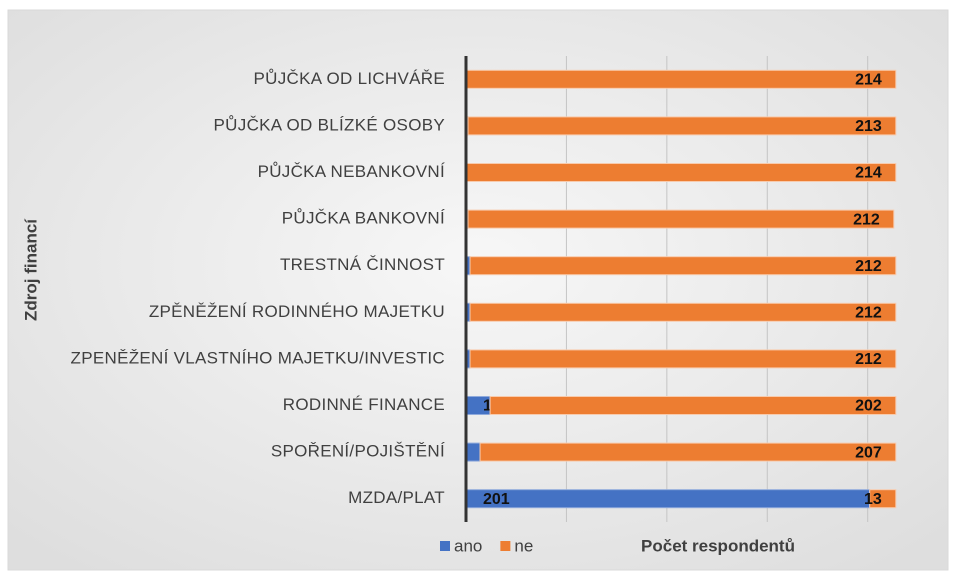 Image resolution: width=958 pixels, height=579 pixels. What do you see at coordinates (873, 499) in the screenshot?
I see `data-label: 13` at bounding box center [873, 499].